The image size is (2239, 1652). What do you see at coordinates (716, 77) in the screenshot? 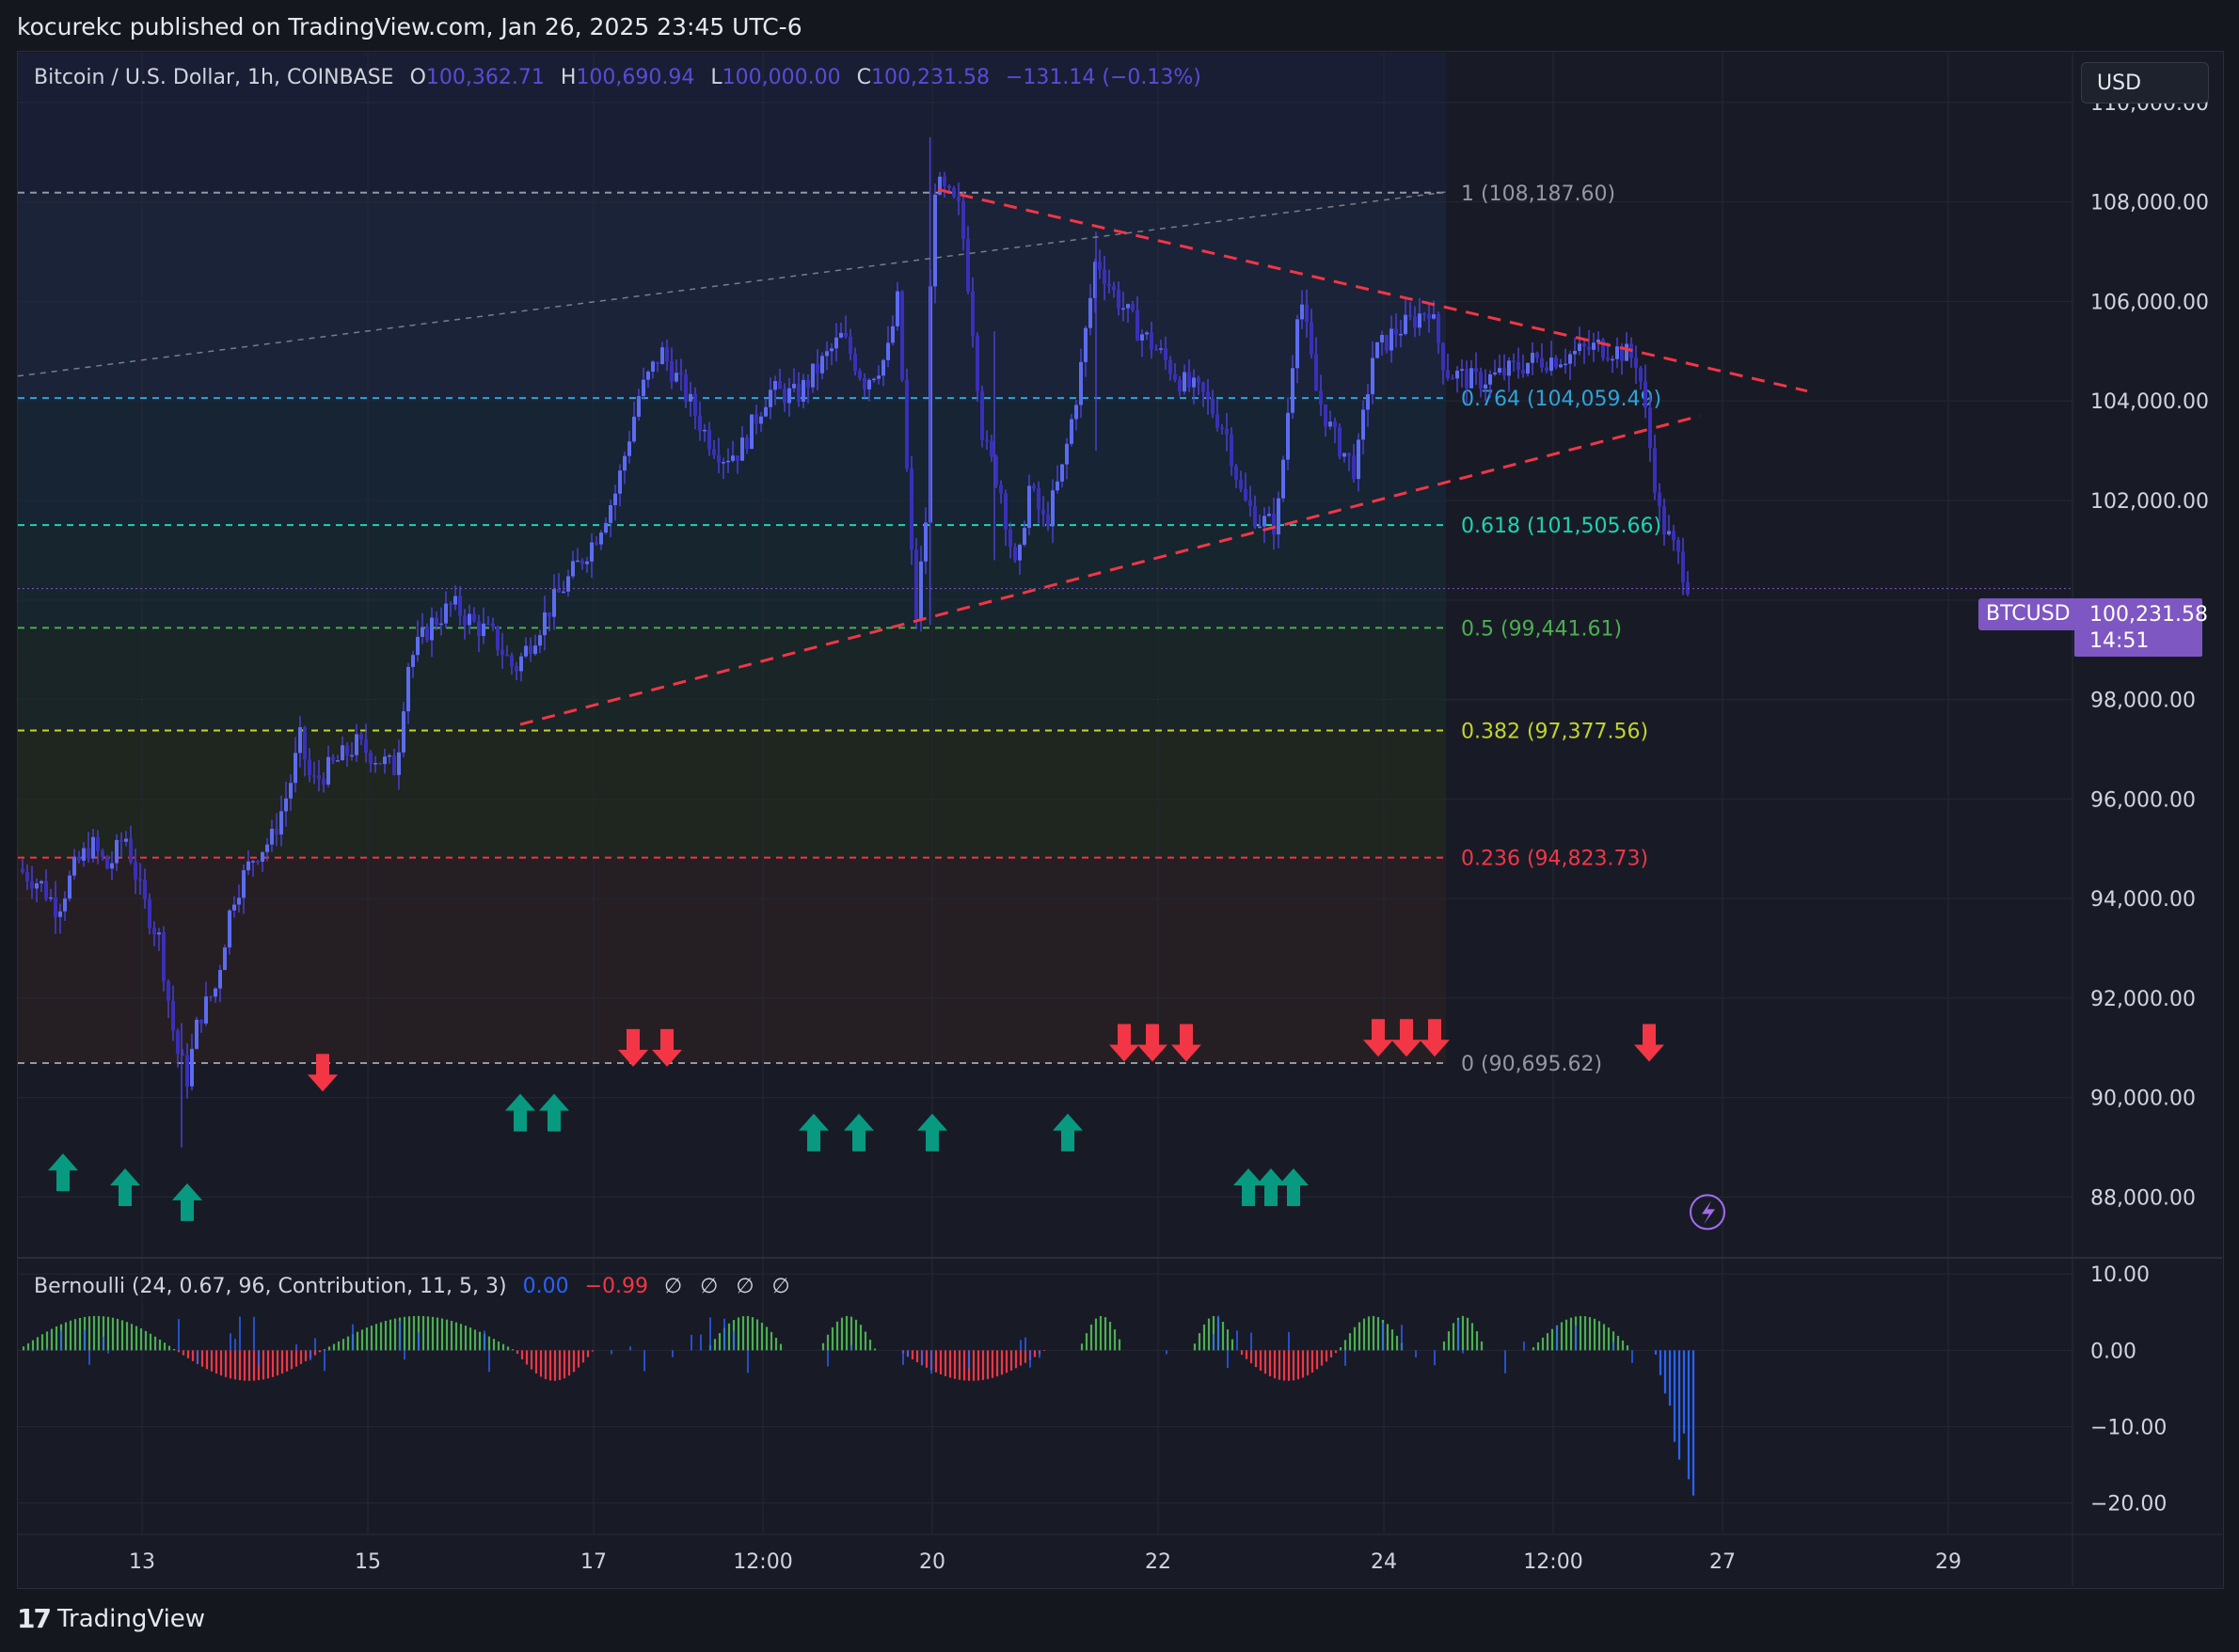
I see `low-label: L` at bounding box center [716, 77].